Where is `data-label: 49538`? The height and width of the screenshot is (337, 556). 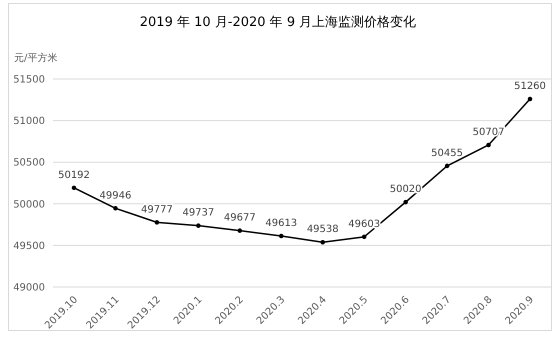
data-label: 49538 is located at coordinates (322, 230).